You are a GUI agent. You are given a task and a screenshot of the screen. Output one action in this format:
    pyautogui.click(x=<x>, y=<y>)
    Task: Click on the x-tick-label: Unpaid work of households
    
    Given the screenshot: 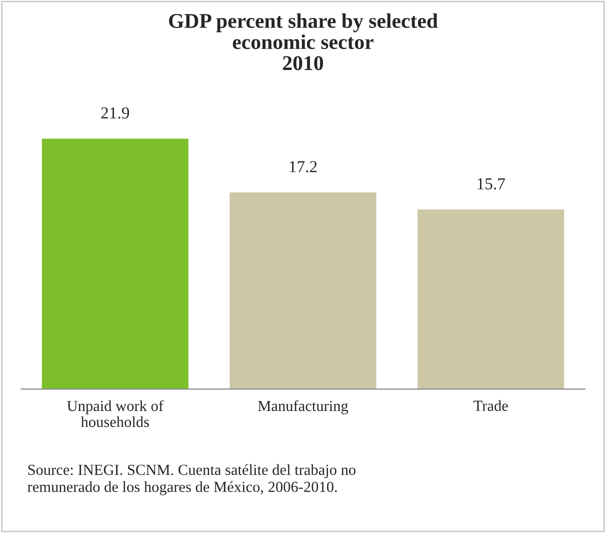 What is the action you would take?
    pyautogui.click(x=115, y=414)
    